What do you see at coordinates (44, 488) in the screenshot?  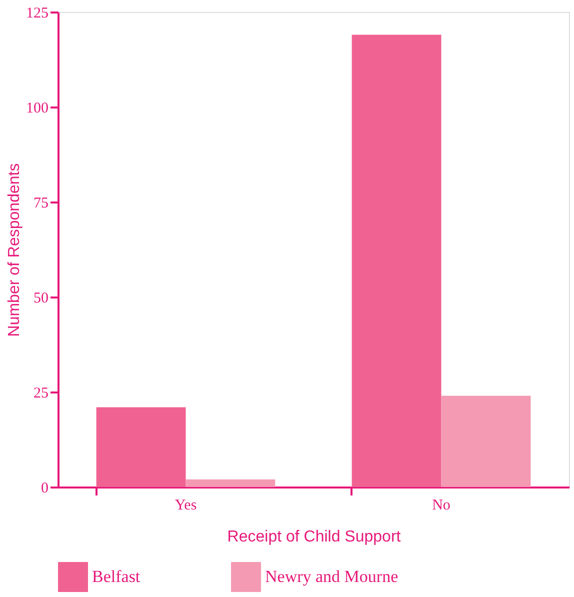 I see `y-tick-label: 0` at bounding box center [44, 488].